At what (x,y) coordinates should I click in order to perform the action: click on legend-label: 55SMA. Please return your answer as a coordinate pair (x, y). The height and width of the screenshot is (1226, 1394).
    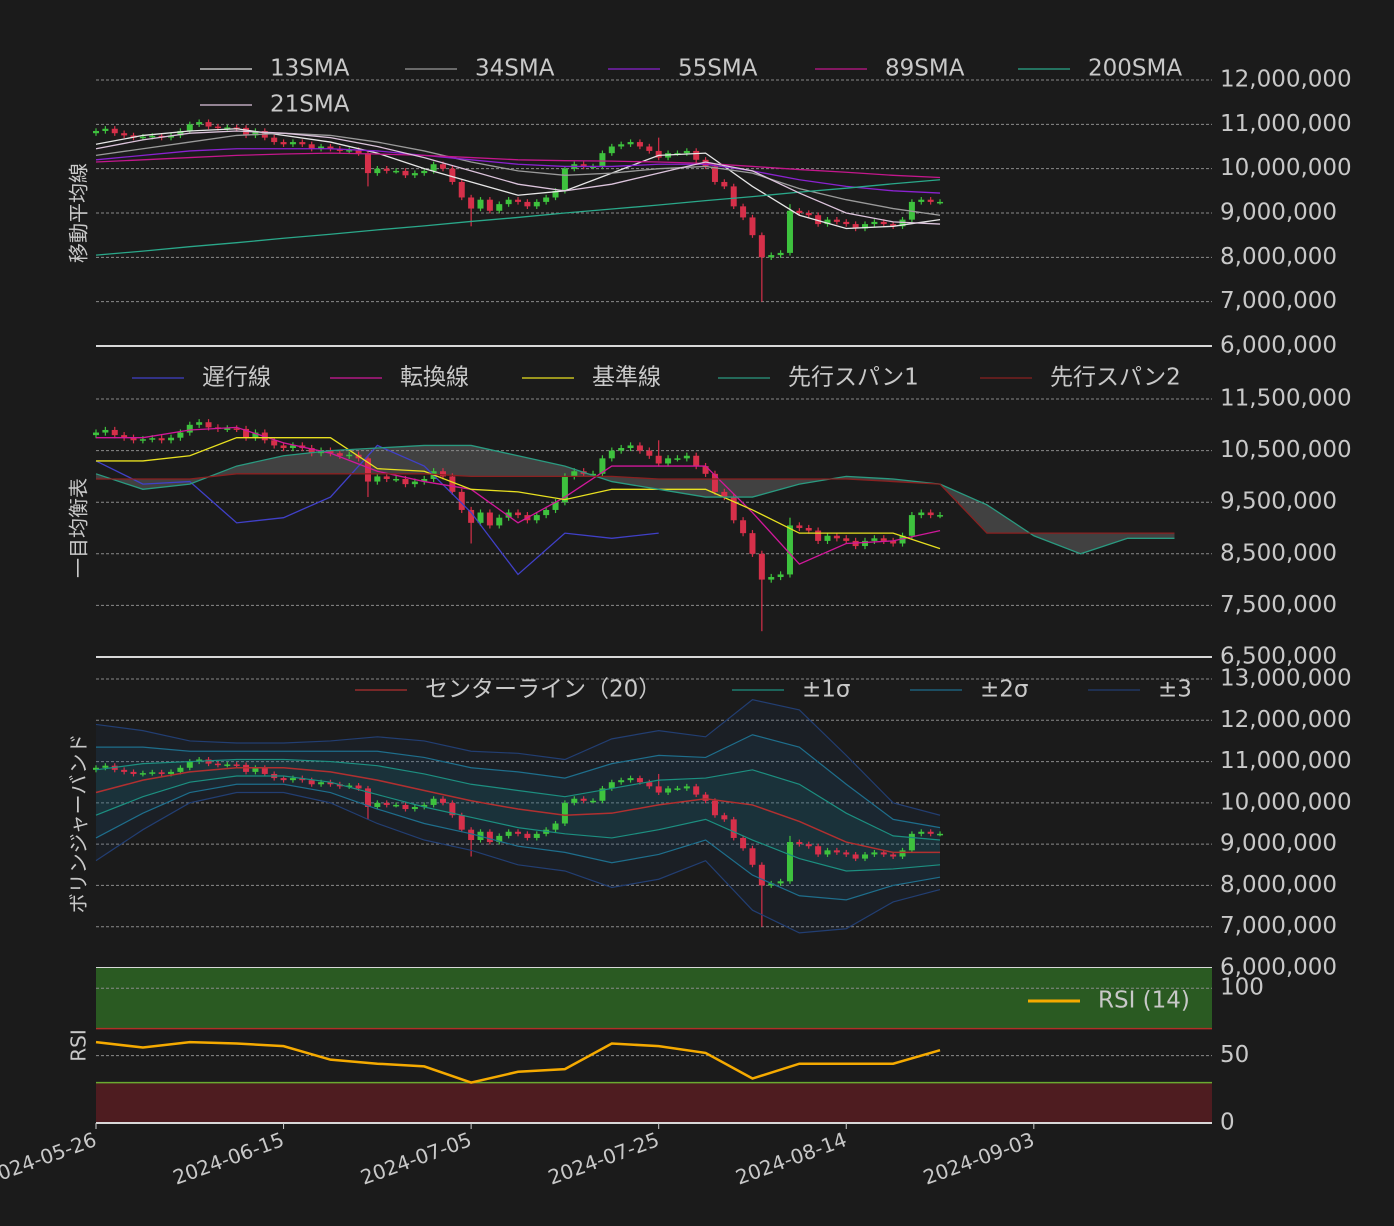
    Looking at the image, I should click on (718, 69).